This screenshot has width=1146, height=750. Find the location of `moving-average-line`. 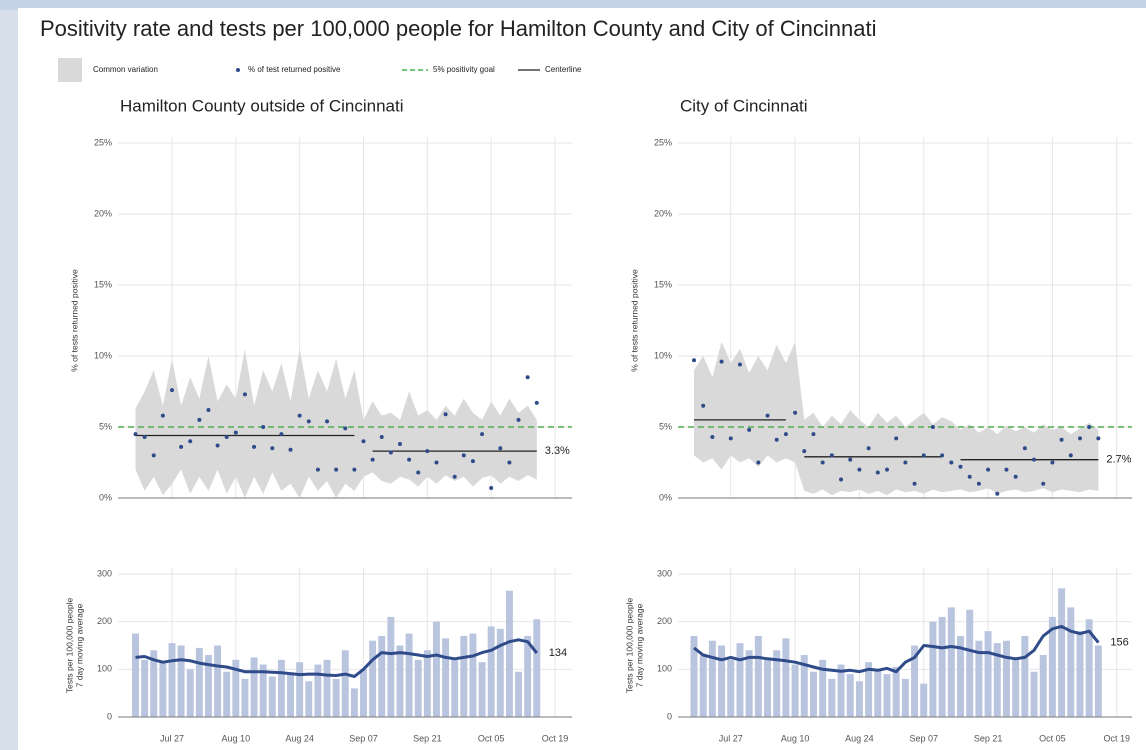

moving-average-line is located at coordinates (896, 649).